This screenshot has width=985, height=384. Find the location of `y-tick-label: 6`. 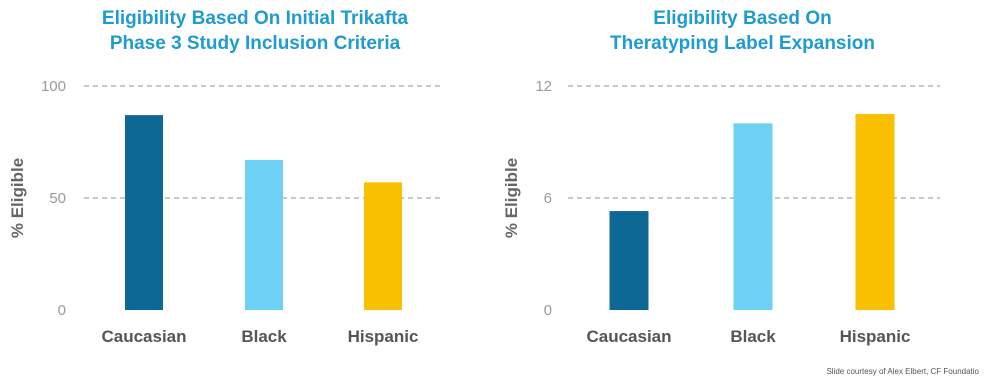

y-tick-label: 6 is located at coordinates (548, 198).